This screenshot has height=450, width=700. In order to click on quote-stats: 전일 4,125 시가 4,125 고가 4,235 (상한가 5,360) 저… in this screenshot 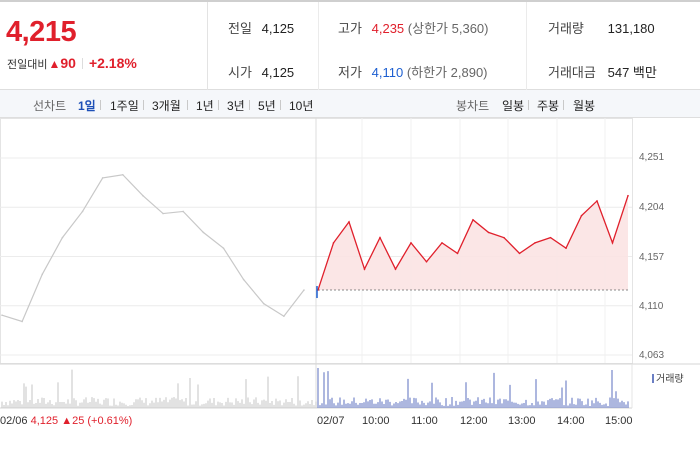, I will do `click(454, 46)`.